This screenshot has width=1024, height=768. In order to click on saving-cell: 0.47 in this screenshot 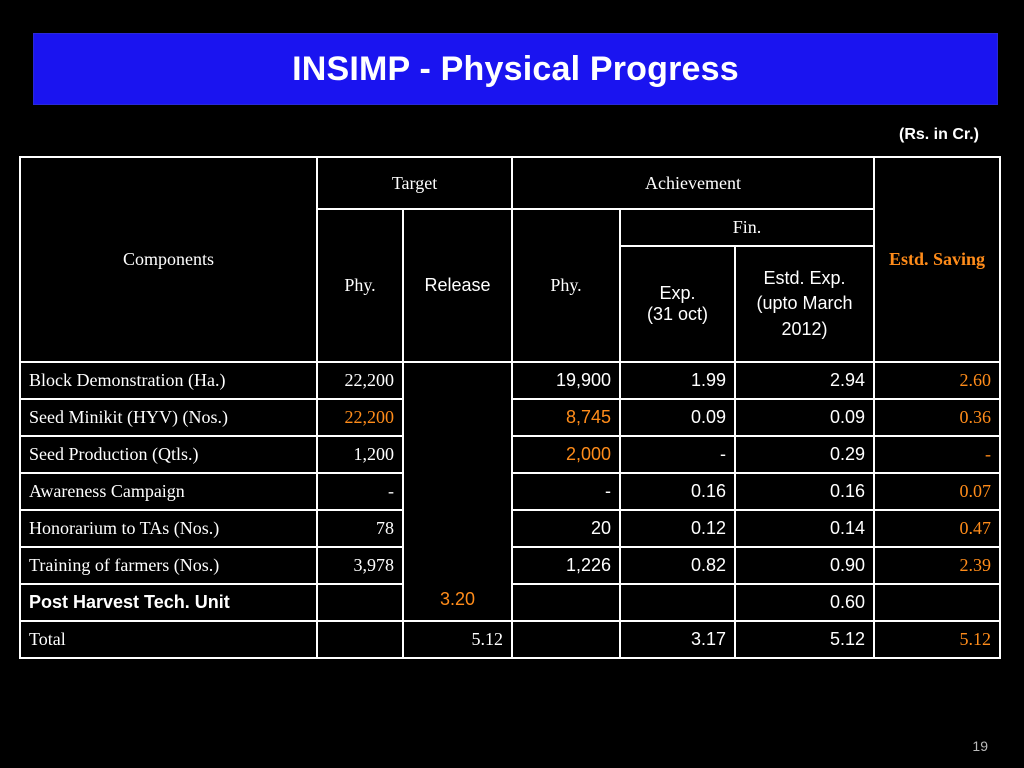, I will do `click(937, 528)`.